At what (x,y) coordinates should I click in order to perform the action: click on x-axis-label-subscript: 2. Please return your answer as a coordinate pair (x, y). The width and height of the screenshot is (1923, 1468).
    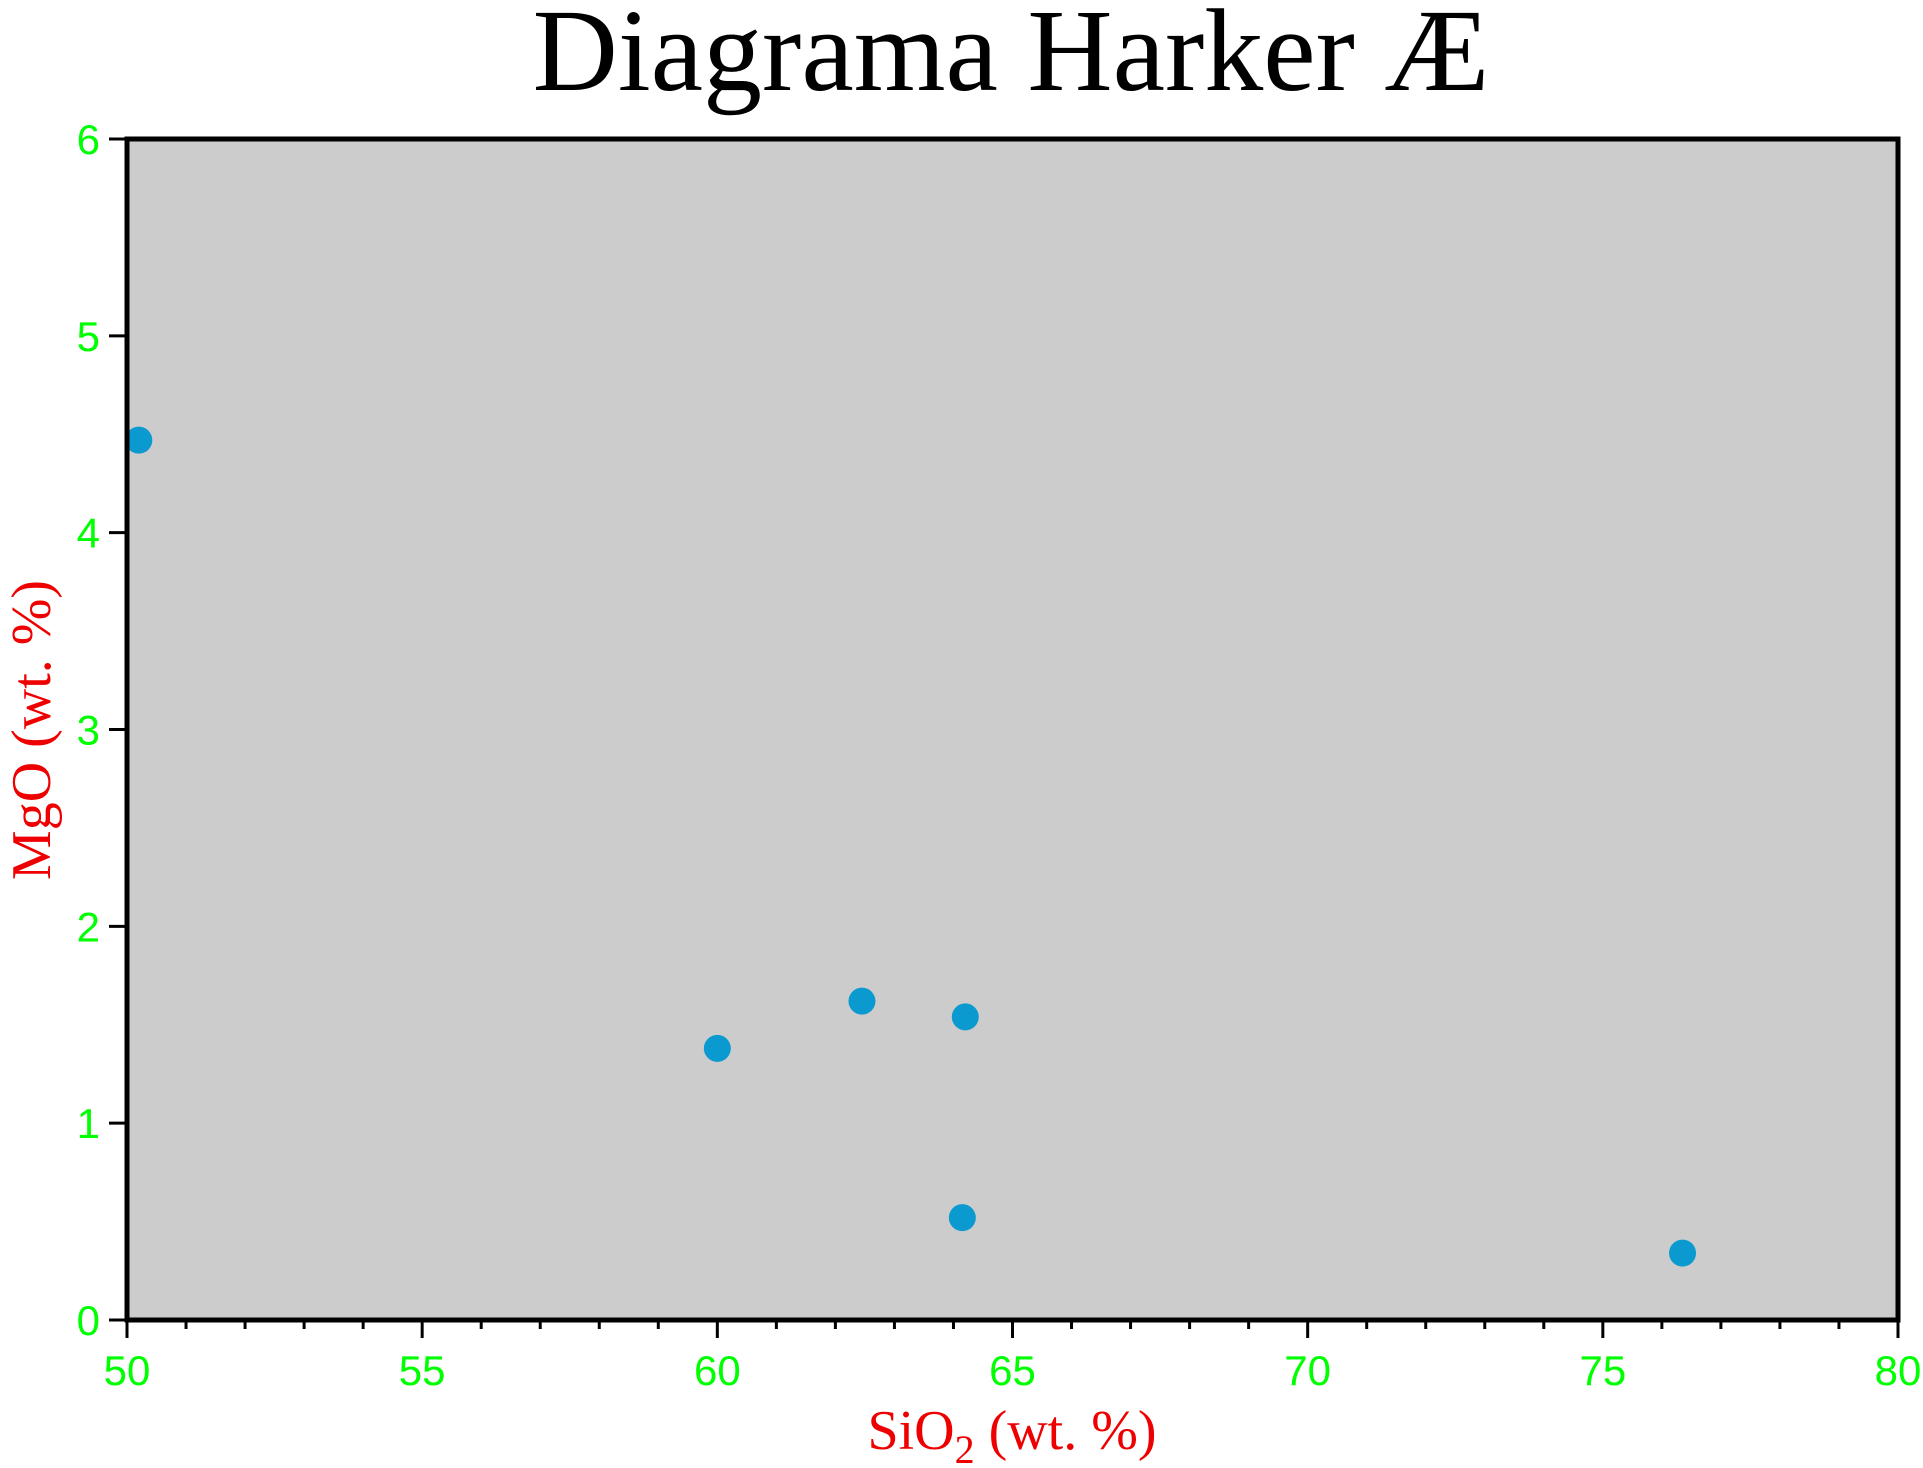
    Looking at the image, I should click on (965, 1447).